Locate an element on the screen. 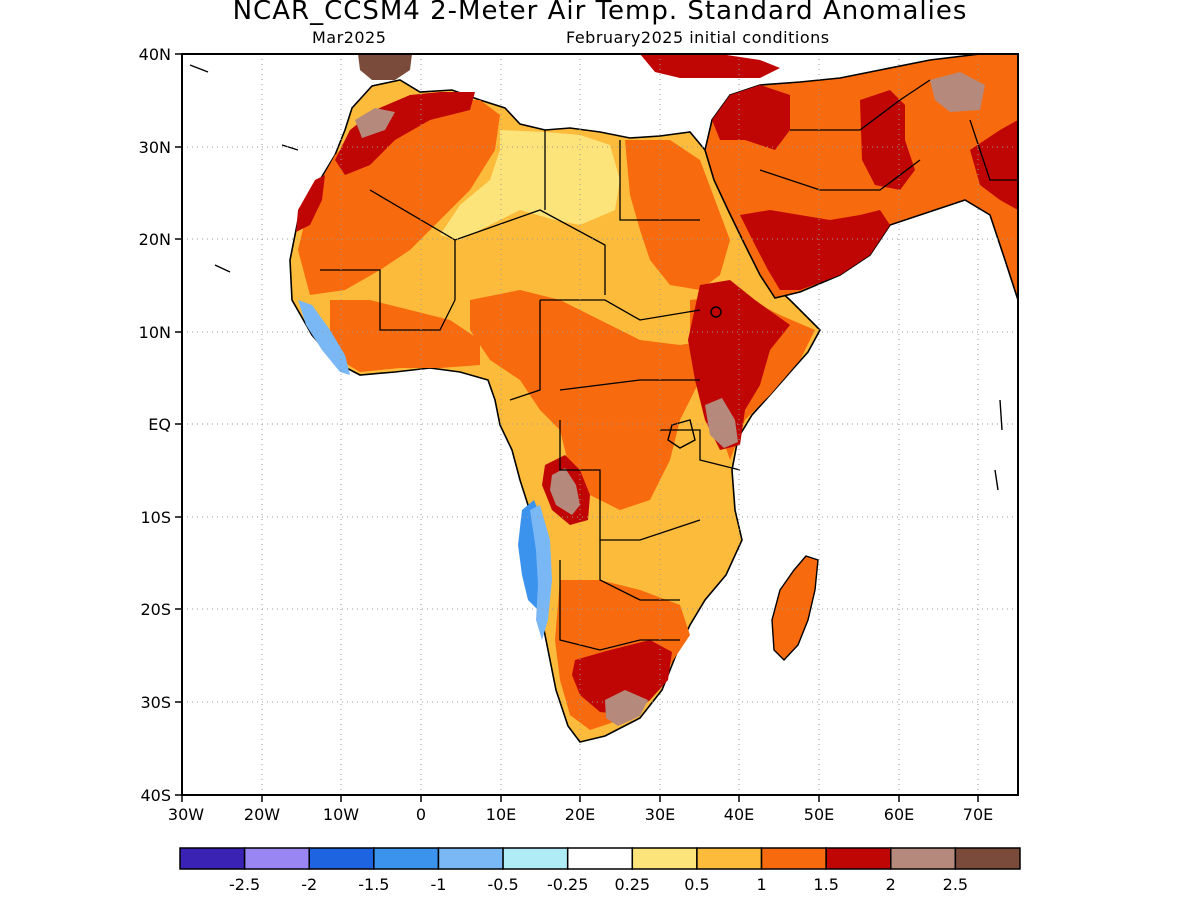 The image size is (1200, 900). lat-label: 30N is located at coordinates (155, 147).